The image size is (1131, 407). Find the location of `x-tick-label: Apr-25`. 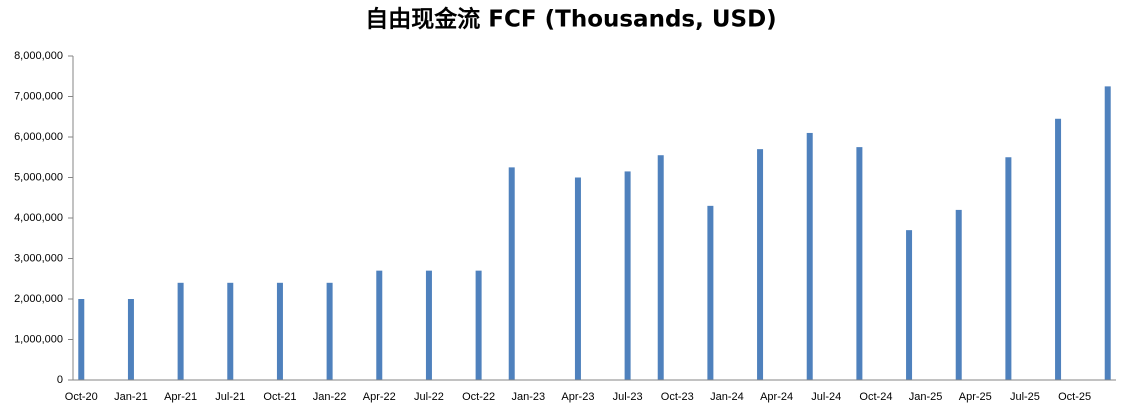

x-tick-label: Apr-25 is located at coordinates (975, 397).